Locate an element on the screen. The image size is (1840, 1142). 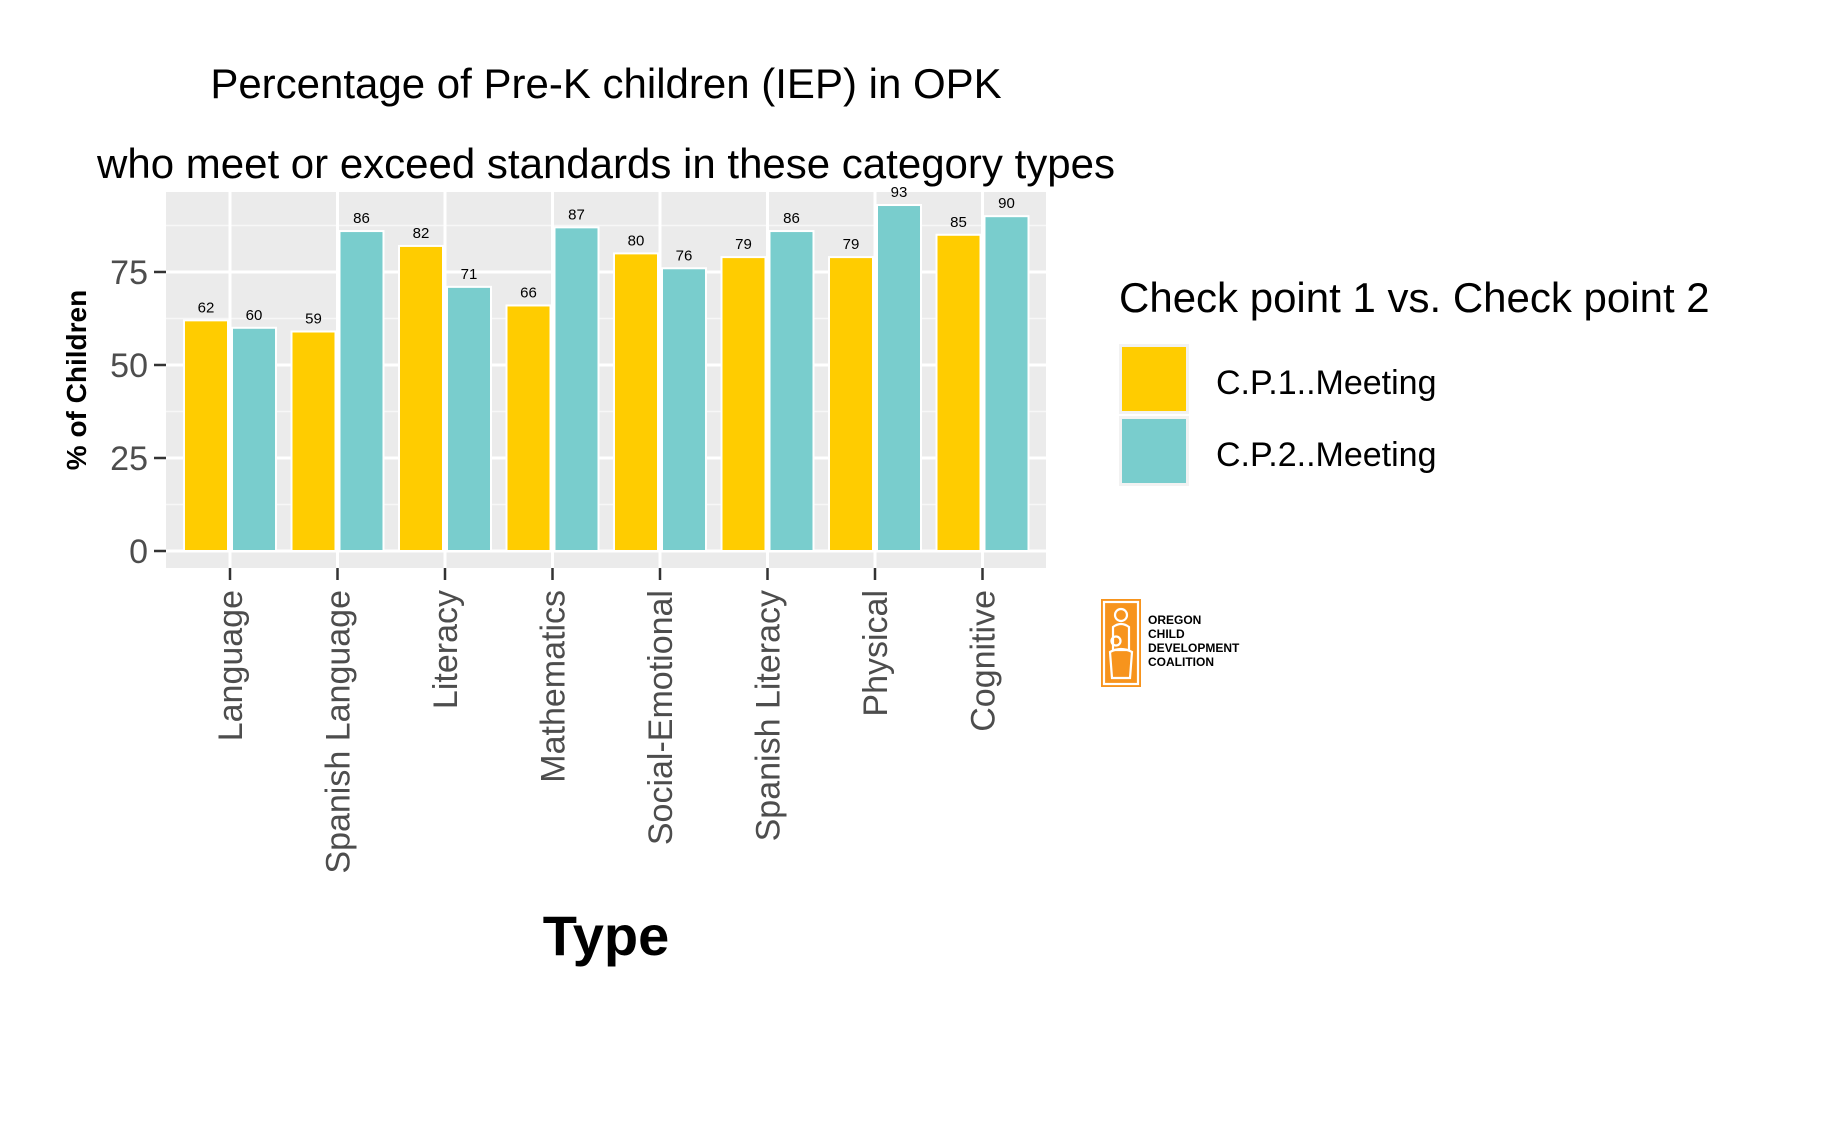
y-axis-title: % of Children is located at coordinates (76, 380).